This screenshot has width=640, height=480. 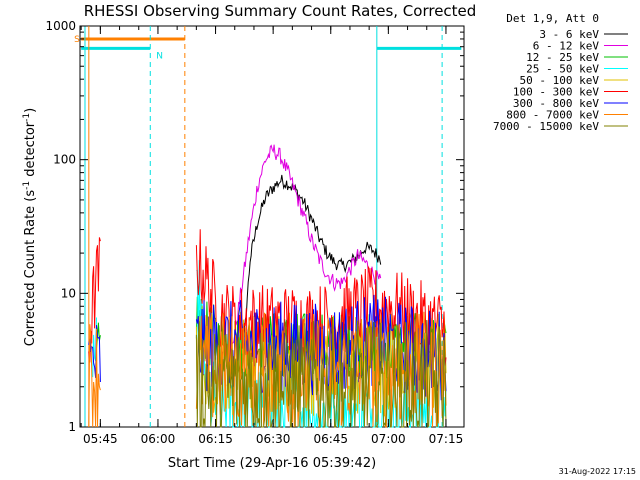 I want to click on legend-label: 25 - 50 keV, so click(x=562, y=69).